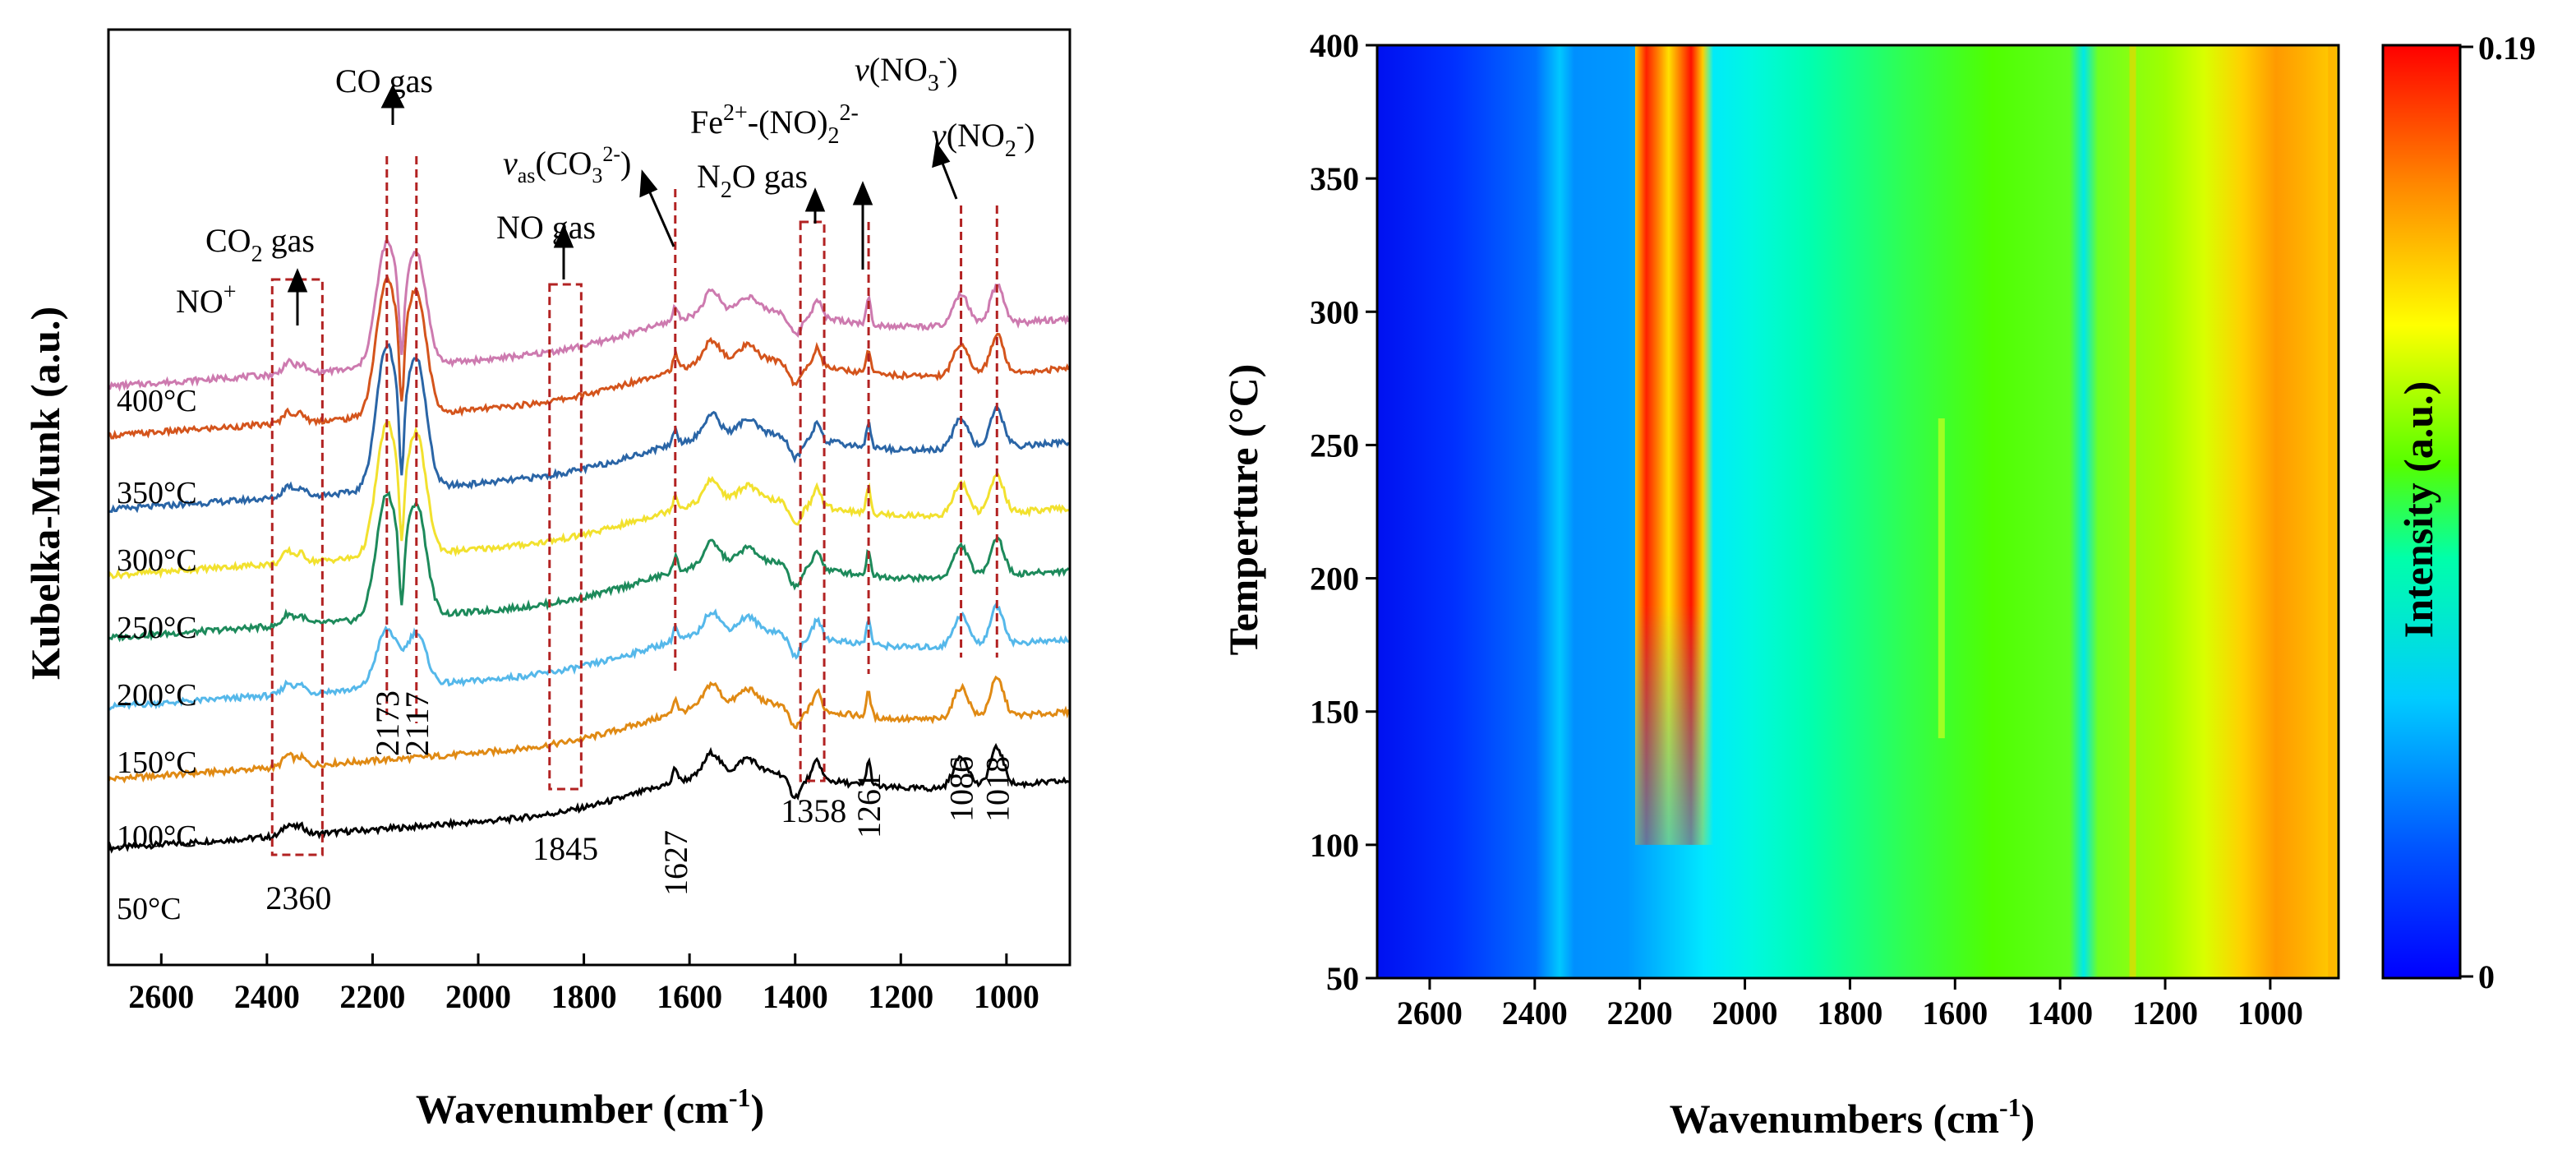 Image resolution: width=2576 pixels, height=1154 pixels. What do you see at coordinates (267, 996) in the screenshot?
I see `left-x-tick-label: 2400` at bounding box center [267, 996].